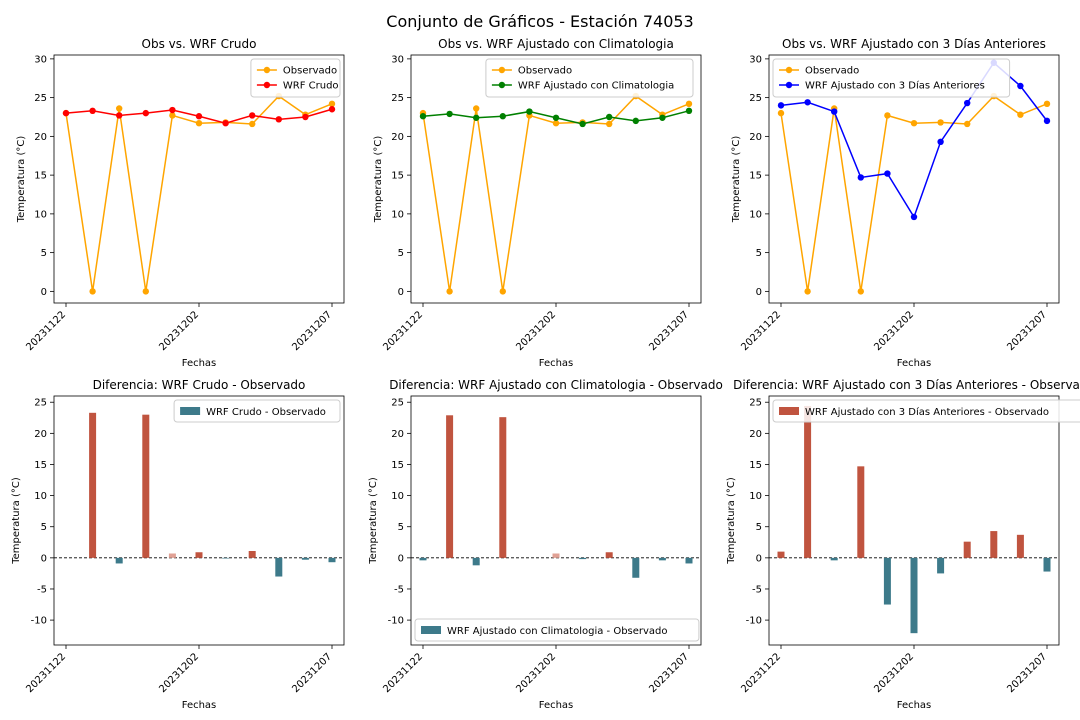 The width and height of the screenshot is (1080, 720). I want to click on legend: Observado WRF Ajustado con Climatologia, so click(589, 78).